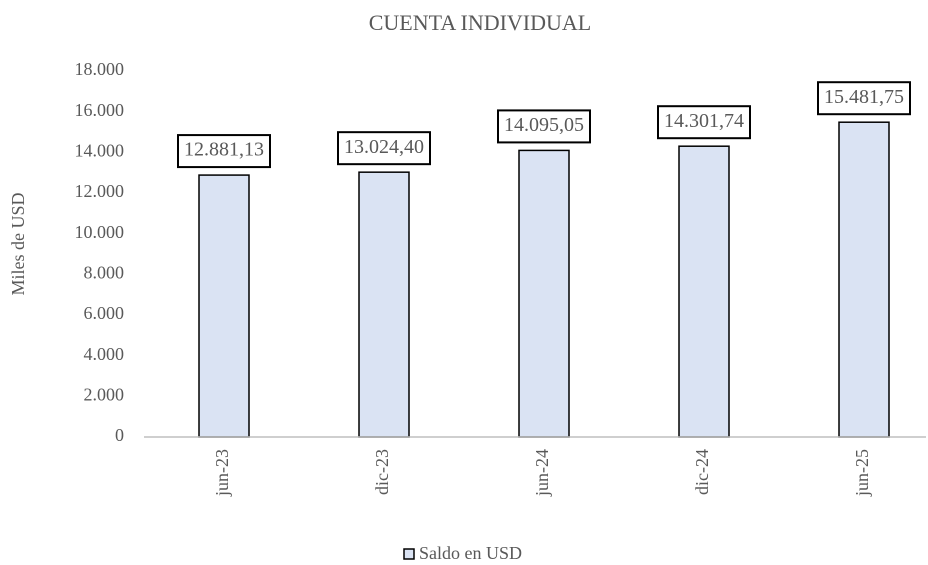 The width and height of the screenshot is (928, 565). I want to click on x-tick-label: dic-23, so click(382, 472).